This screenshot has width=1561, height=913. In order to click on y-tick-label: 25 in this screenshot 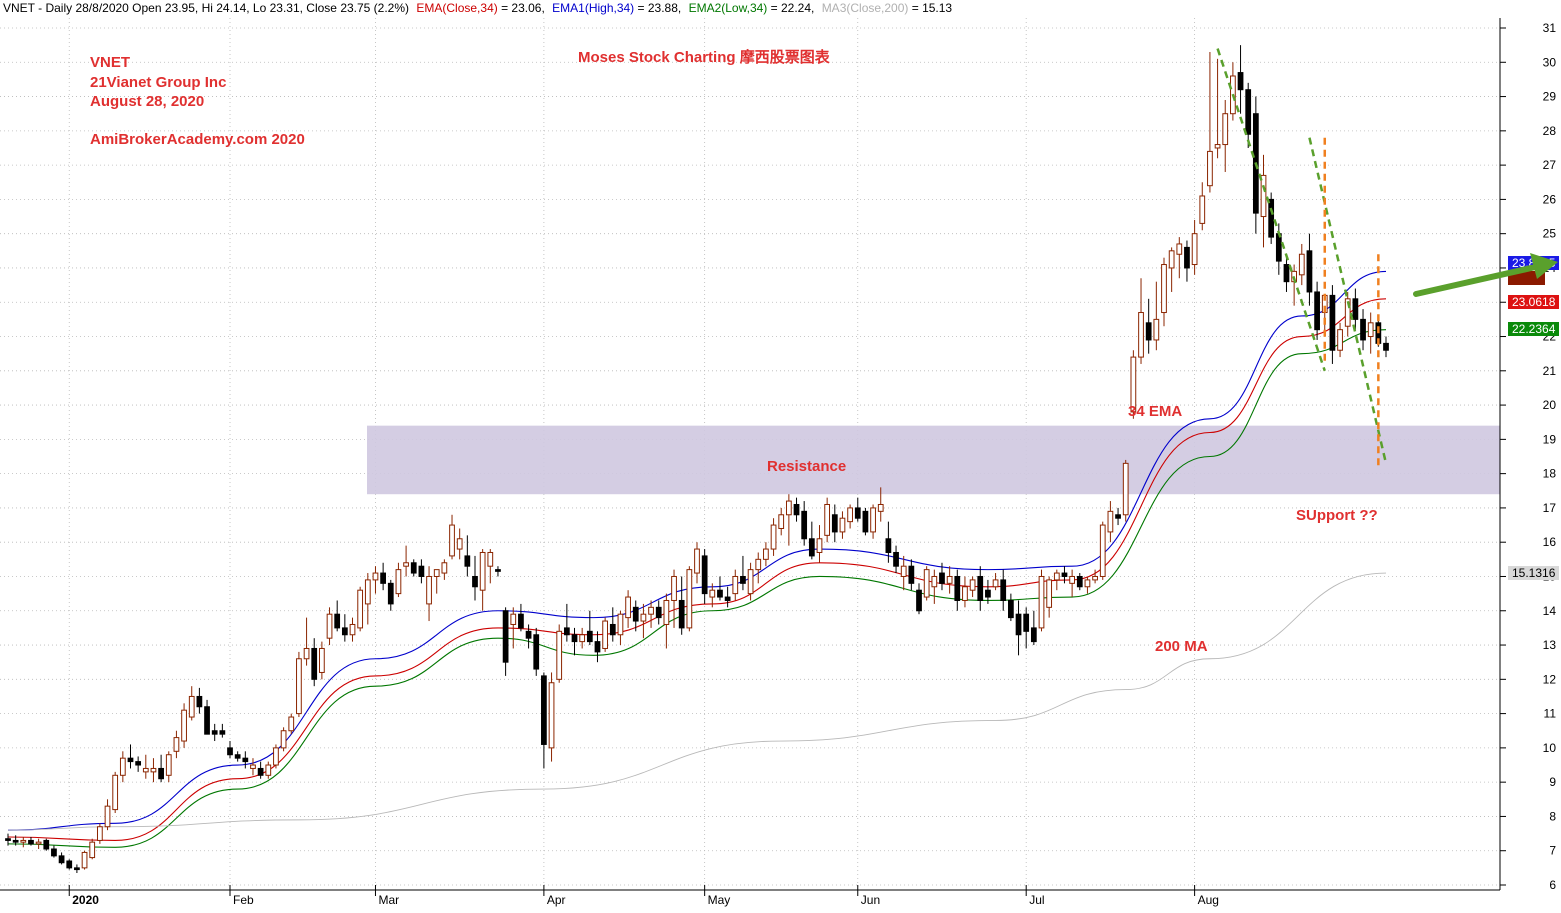, I will do `click(1550, 234)`.